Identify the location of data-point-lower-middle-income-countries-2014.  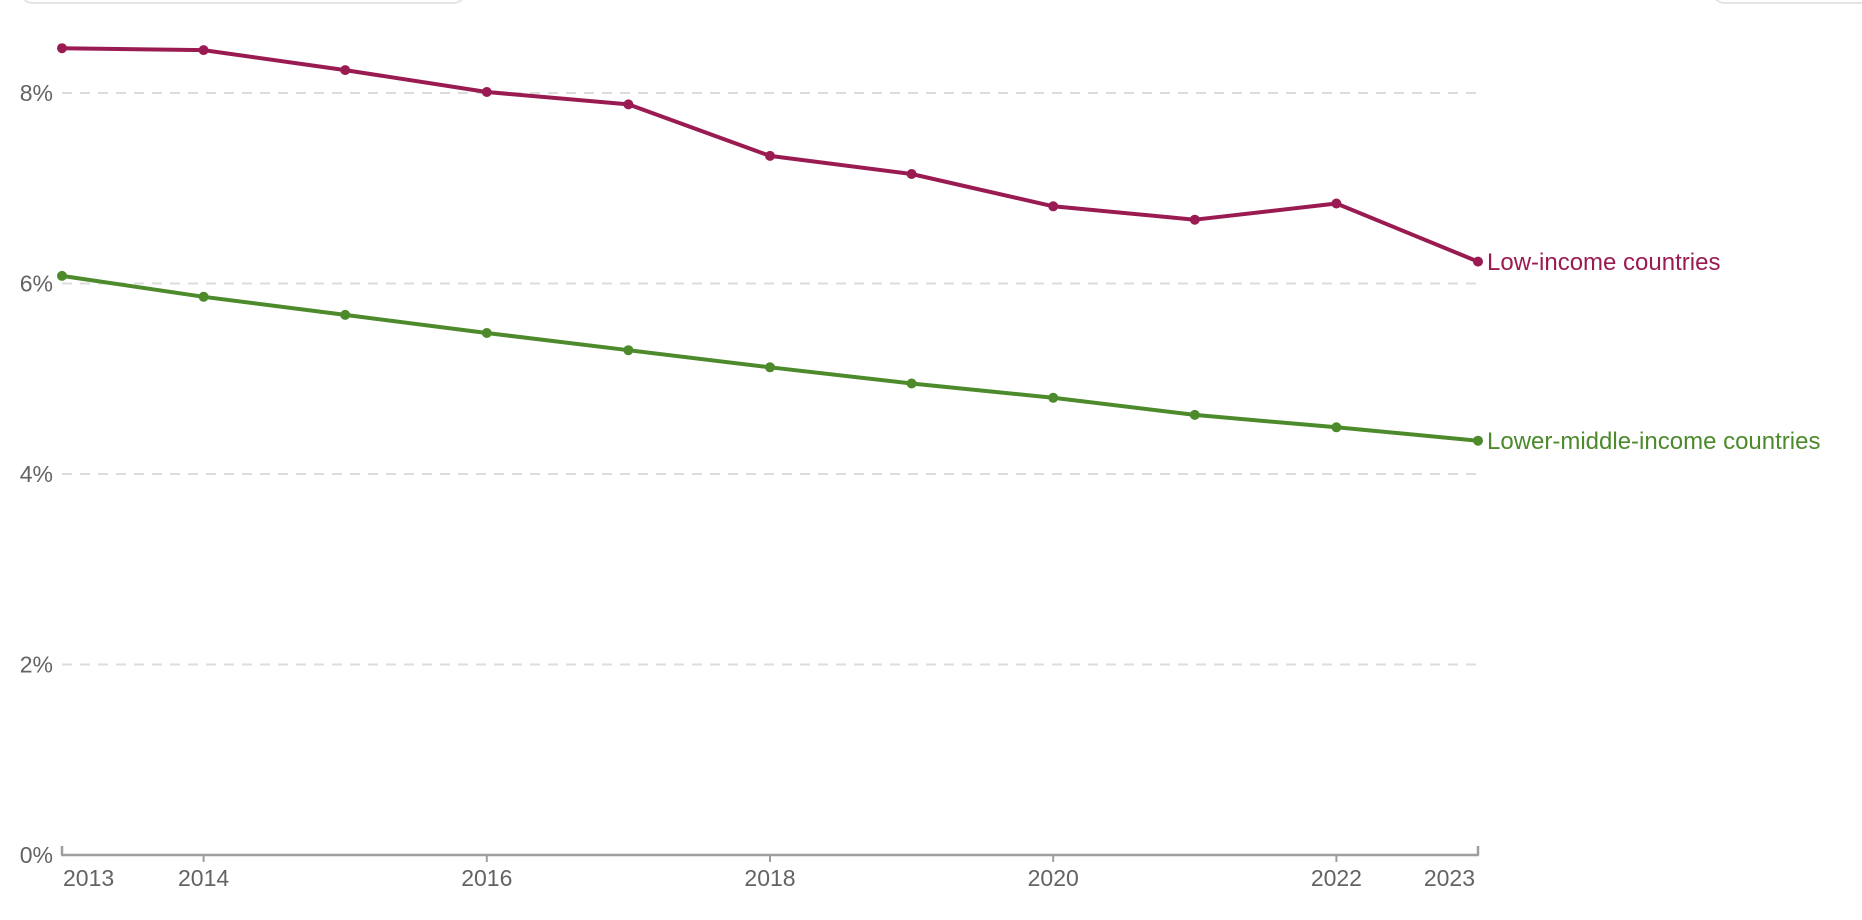
(203, 296).